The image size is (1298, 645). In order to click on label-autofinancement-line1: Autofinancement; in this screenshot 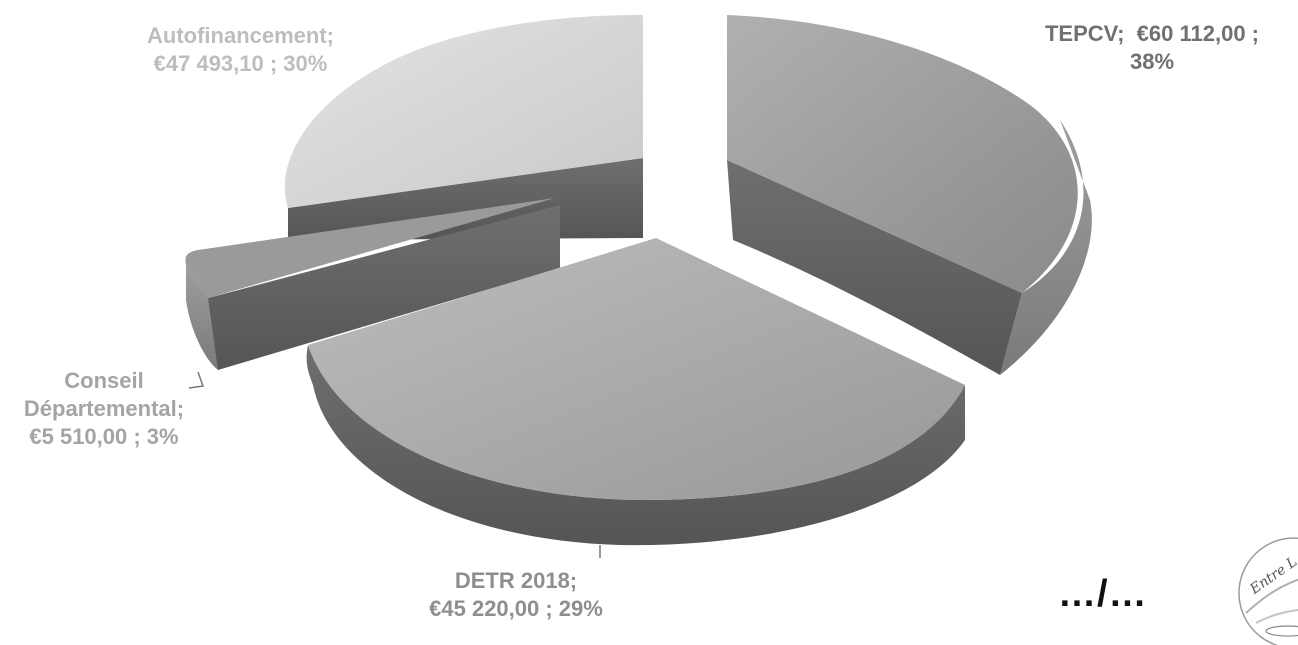, I will do `click(240, 35)`.